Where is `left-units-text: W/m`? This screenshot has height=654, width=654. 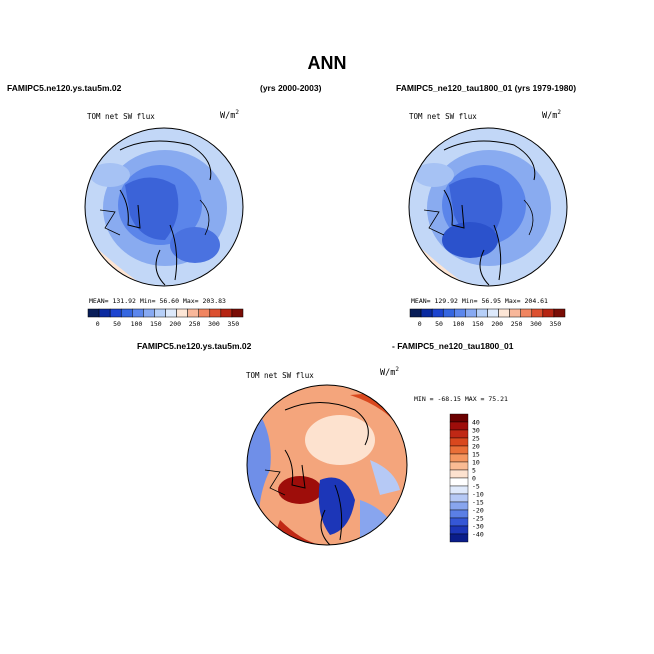
left-units-text: W/m is located at coordinates (228, 115).